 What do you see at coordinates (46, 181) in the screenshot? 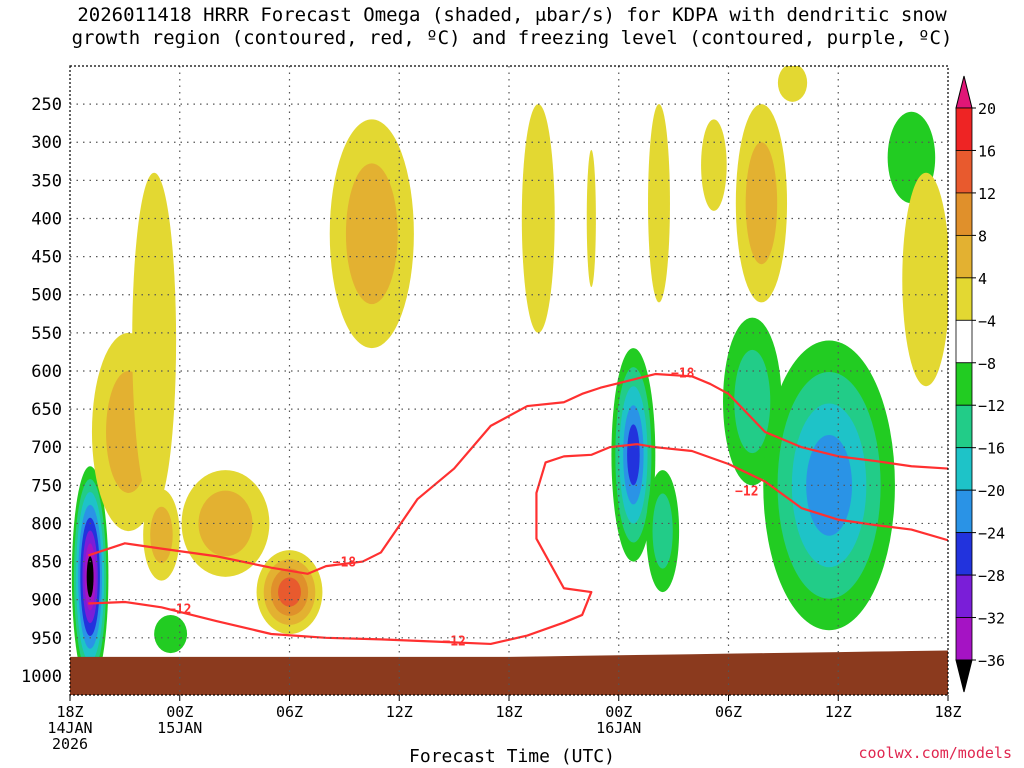
I see `y-tick-label: 350` at bounding box center [46, 181].